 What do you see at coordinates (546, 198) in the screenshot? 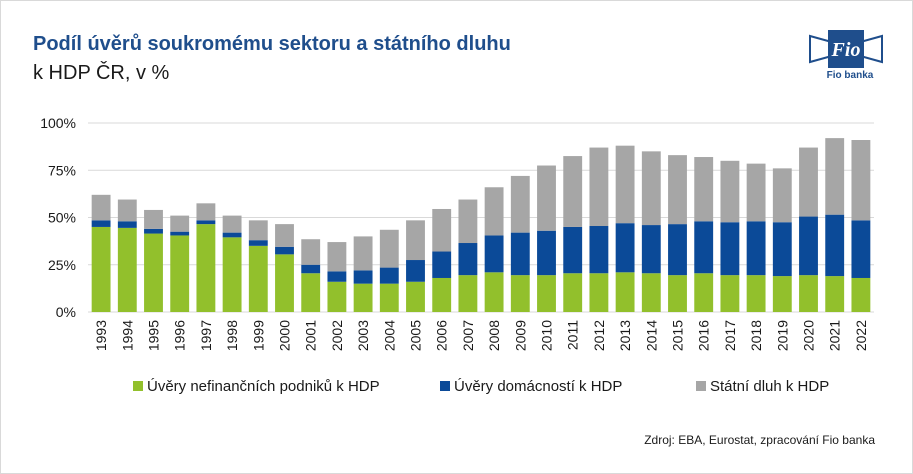
I see `bar-debt-2010` at bounding box center [546, 198].